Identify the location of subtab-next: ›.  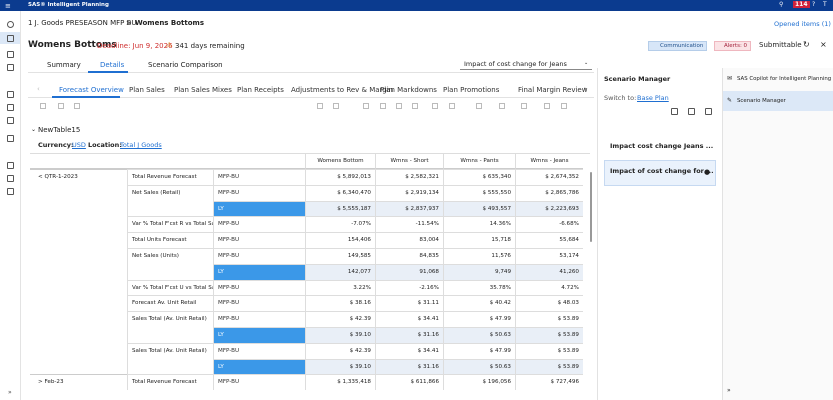
(585, 89).